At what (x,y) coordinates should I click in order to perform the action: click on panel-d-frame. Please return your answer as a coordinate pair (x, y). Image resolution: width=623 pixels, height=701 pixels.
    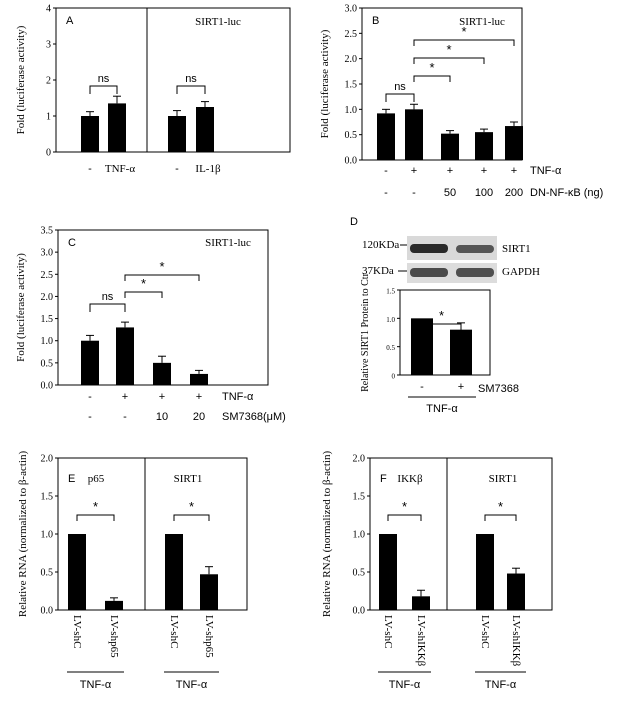
    Looking at the image, I should click on (445, 332).